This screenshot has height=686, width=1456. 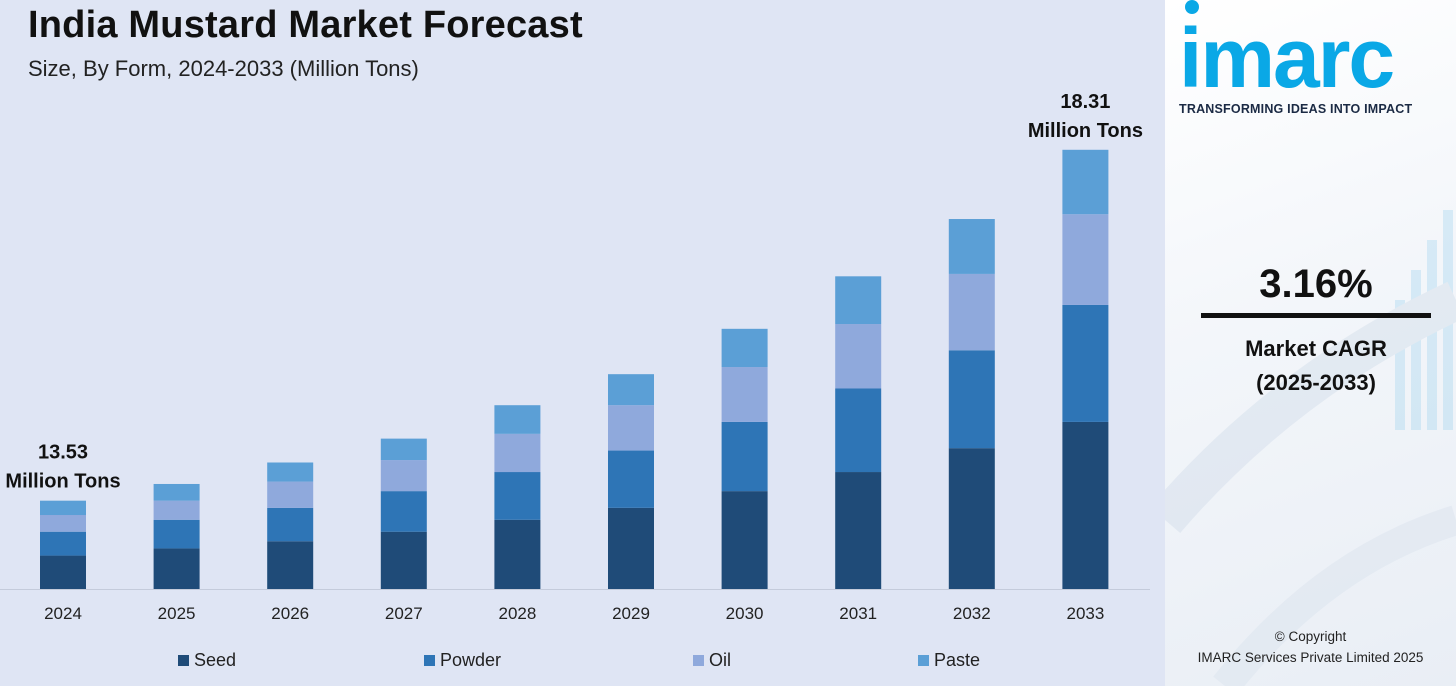 What do you see at coordinates (1316, 382) in the screenshot?
I see `cagr-label-line2: (2025-2033)` at bounding box center [1316, 382].